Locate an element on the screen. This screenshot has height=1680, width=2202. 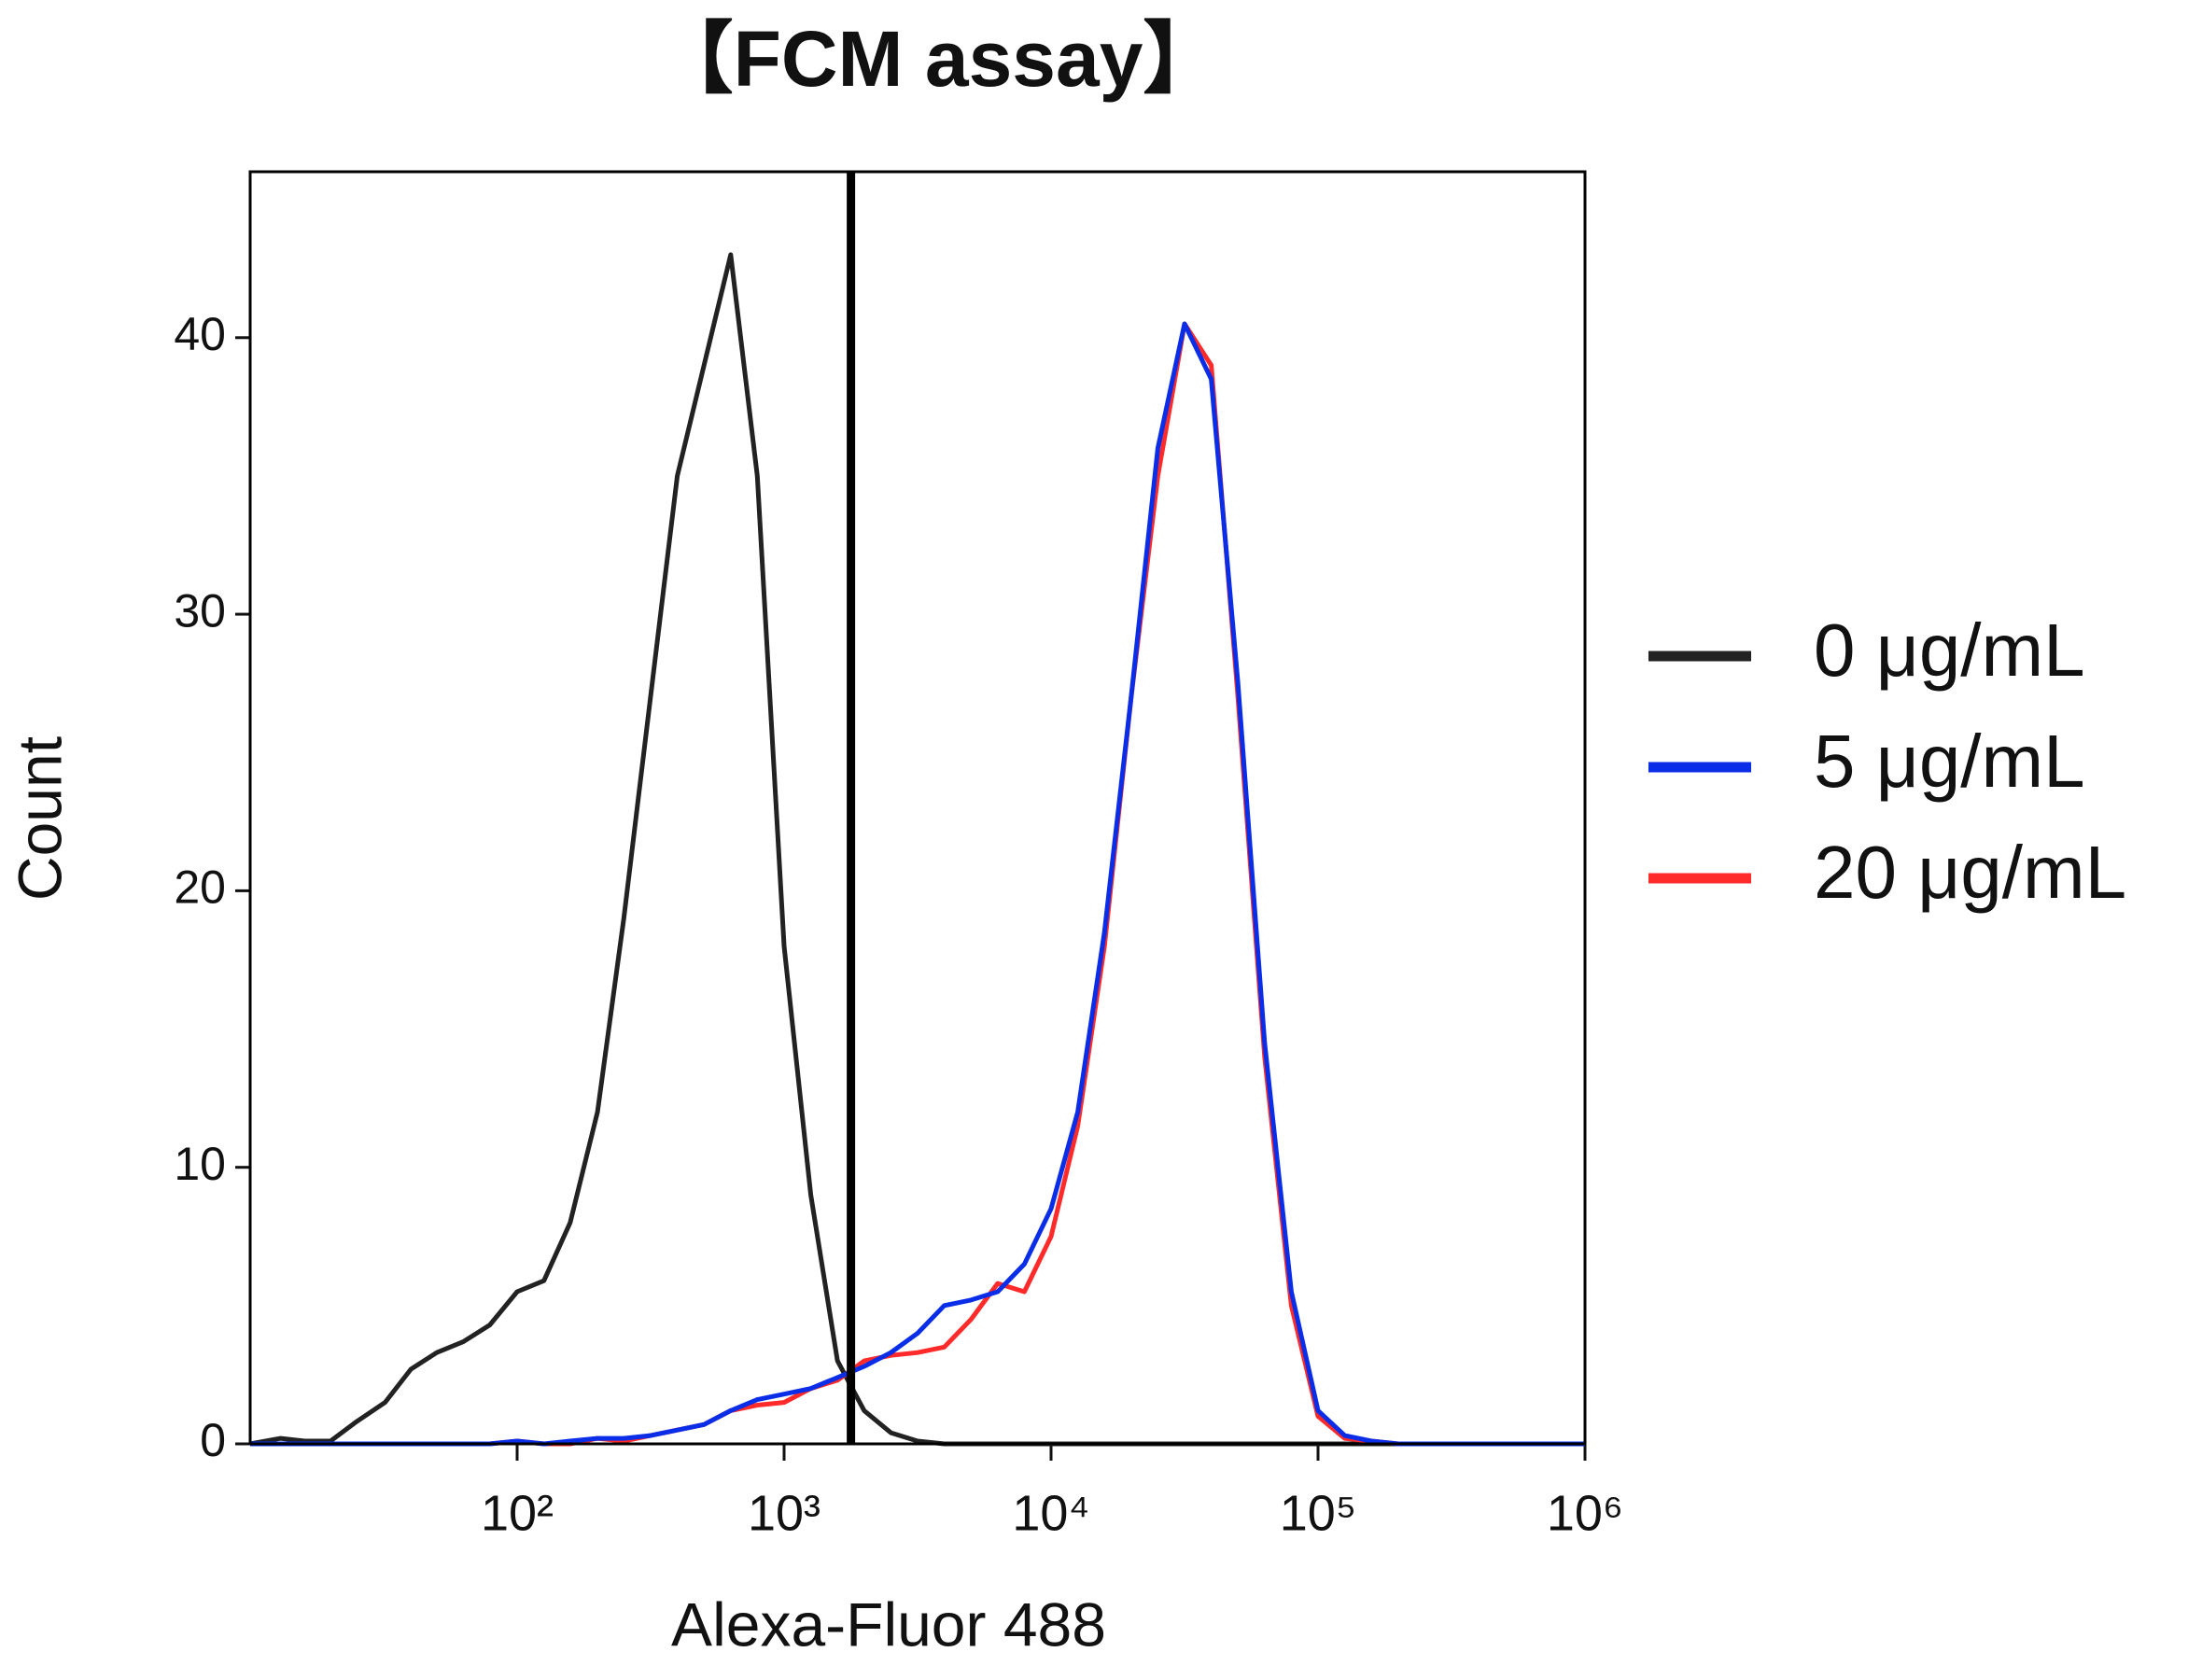
x-tick-label: 10³ is located at coordinates (784, 1513).